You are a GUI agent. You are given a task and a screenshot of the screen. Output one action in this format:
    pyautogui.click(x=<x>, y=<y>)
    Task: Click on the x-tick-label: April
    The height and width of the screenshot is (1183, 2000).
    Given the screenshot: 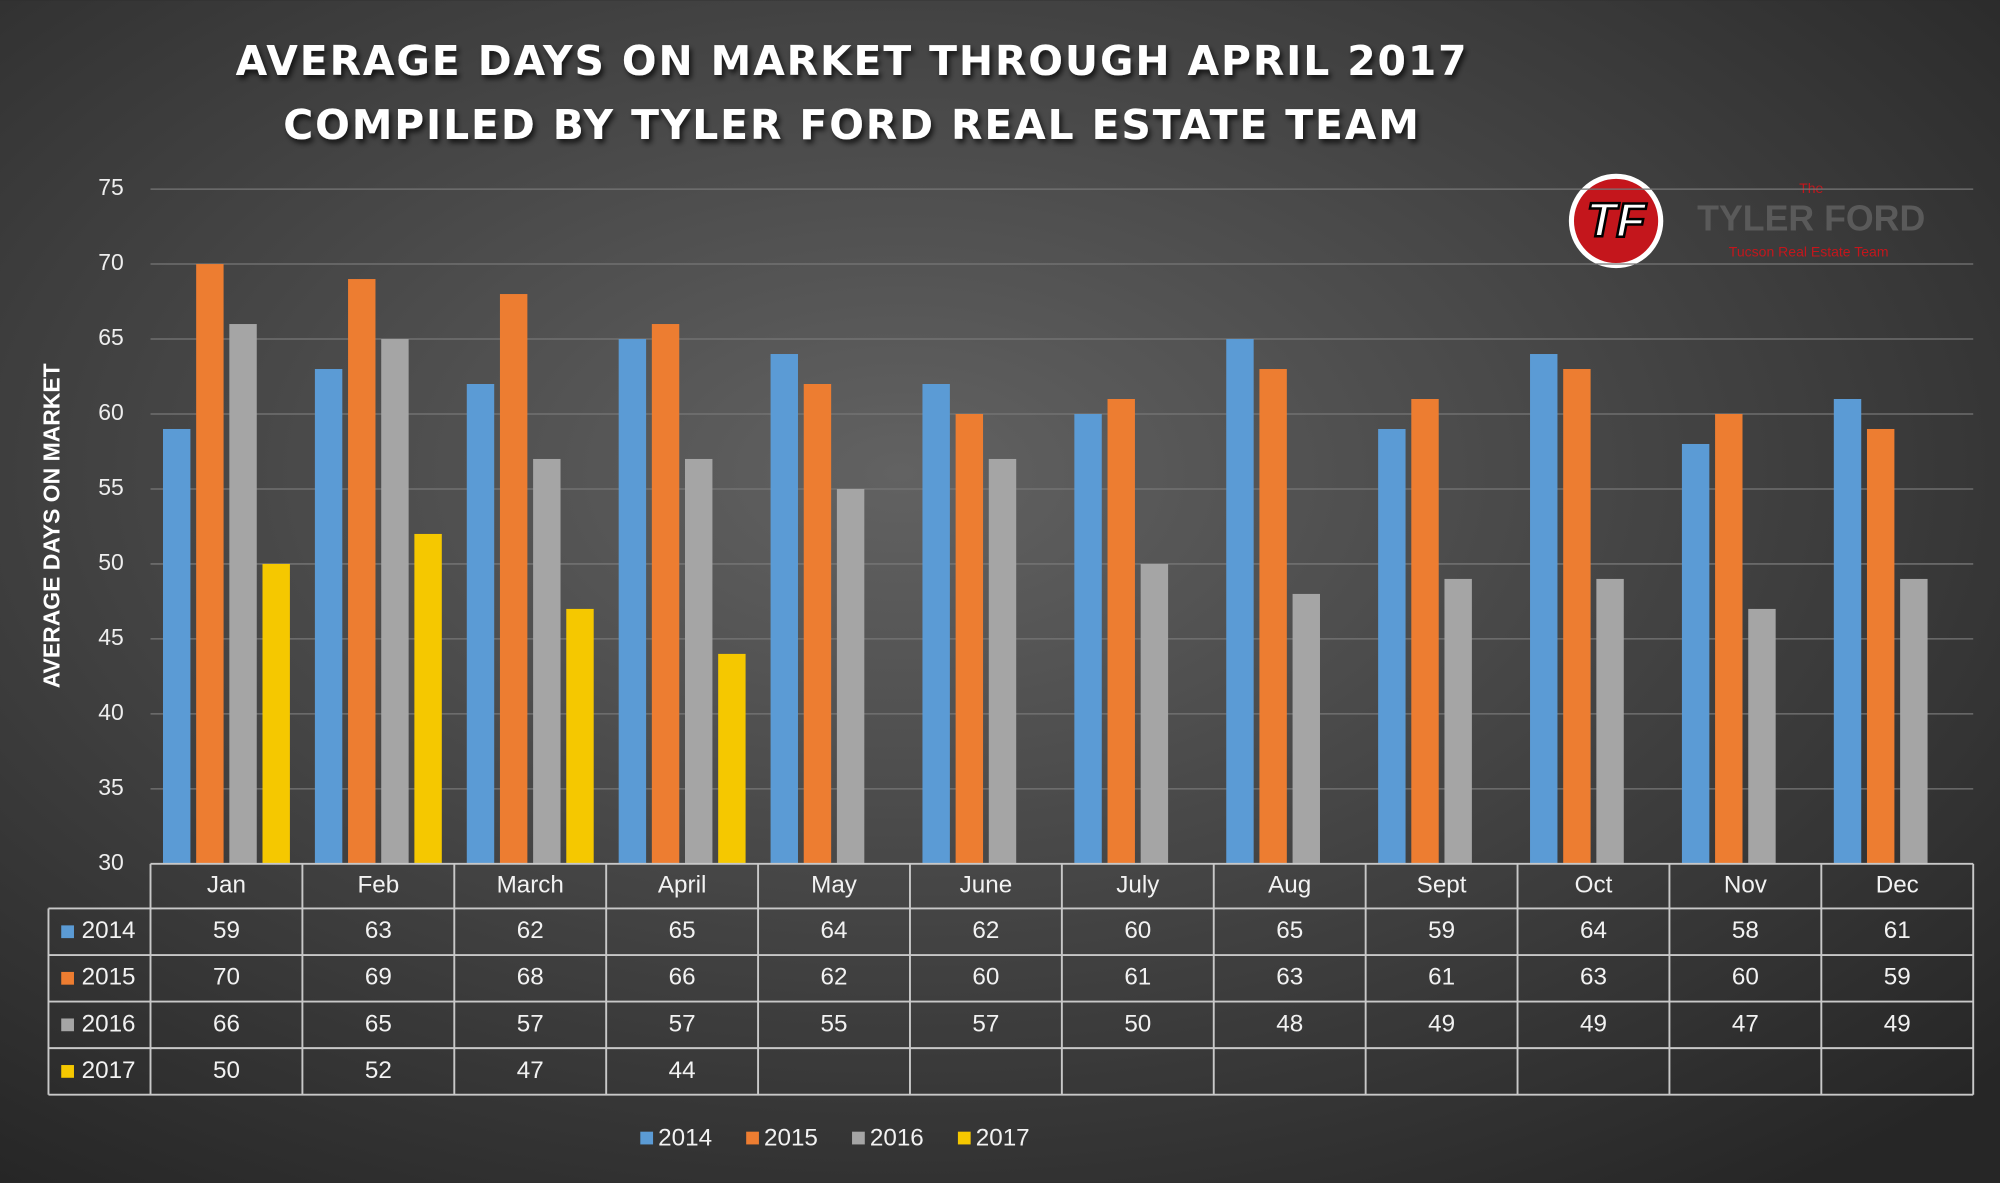 What is the action you would take?
    pyautogui.click(x=682, y=885)
    